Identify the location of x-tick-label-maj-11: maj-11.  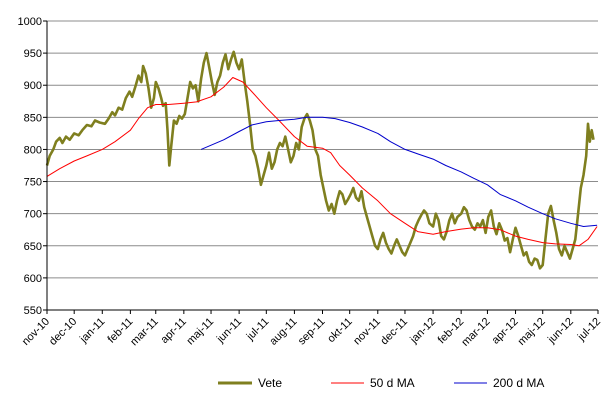
(200, 332).